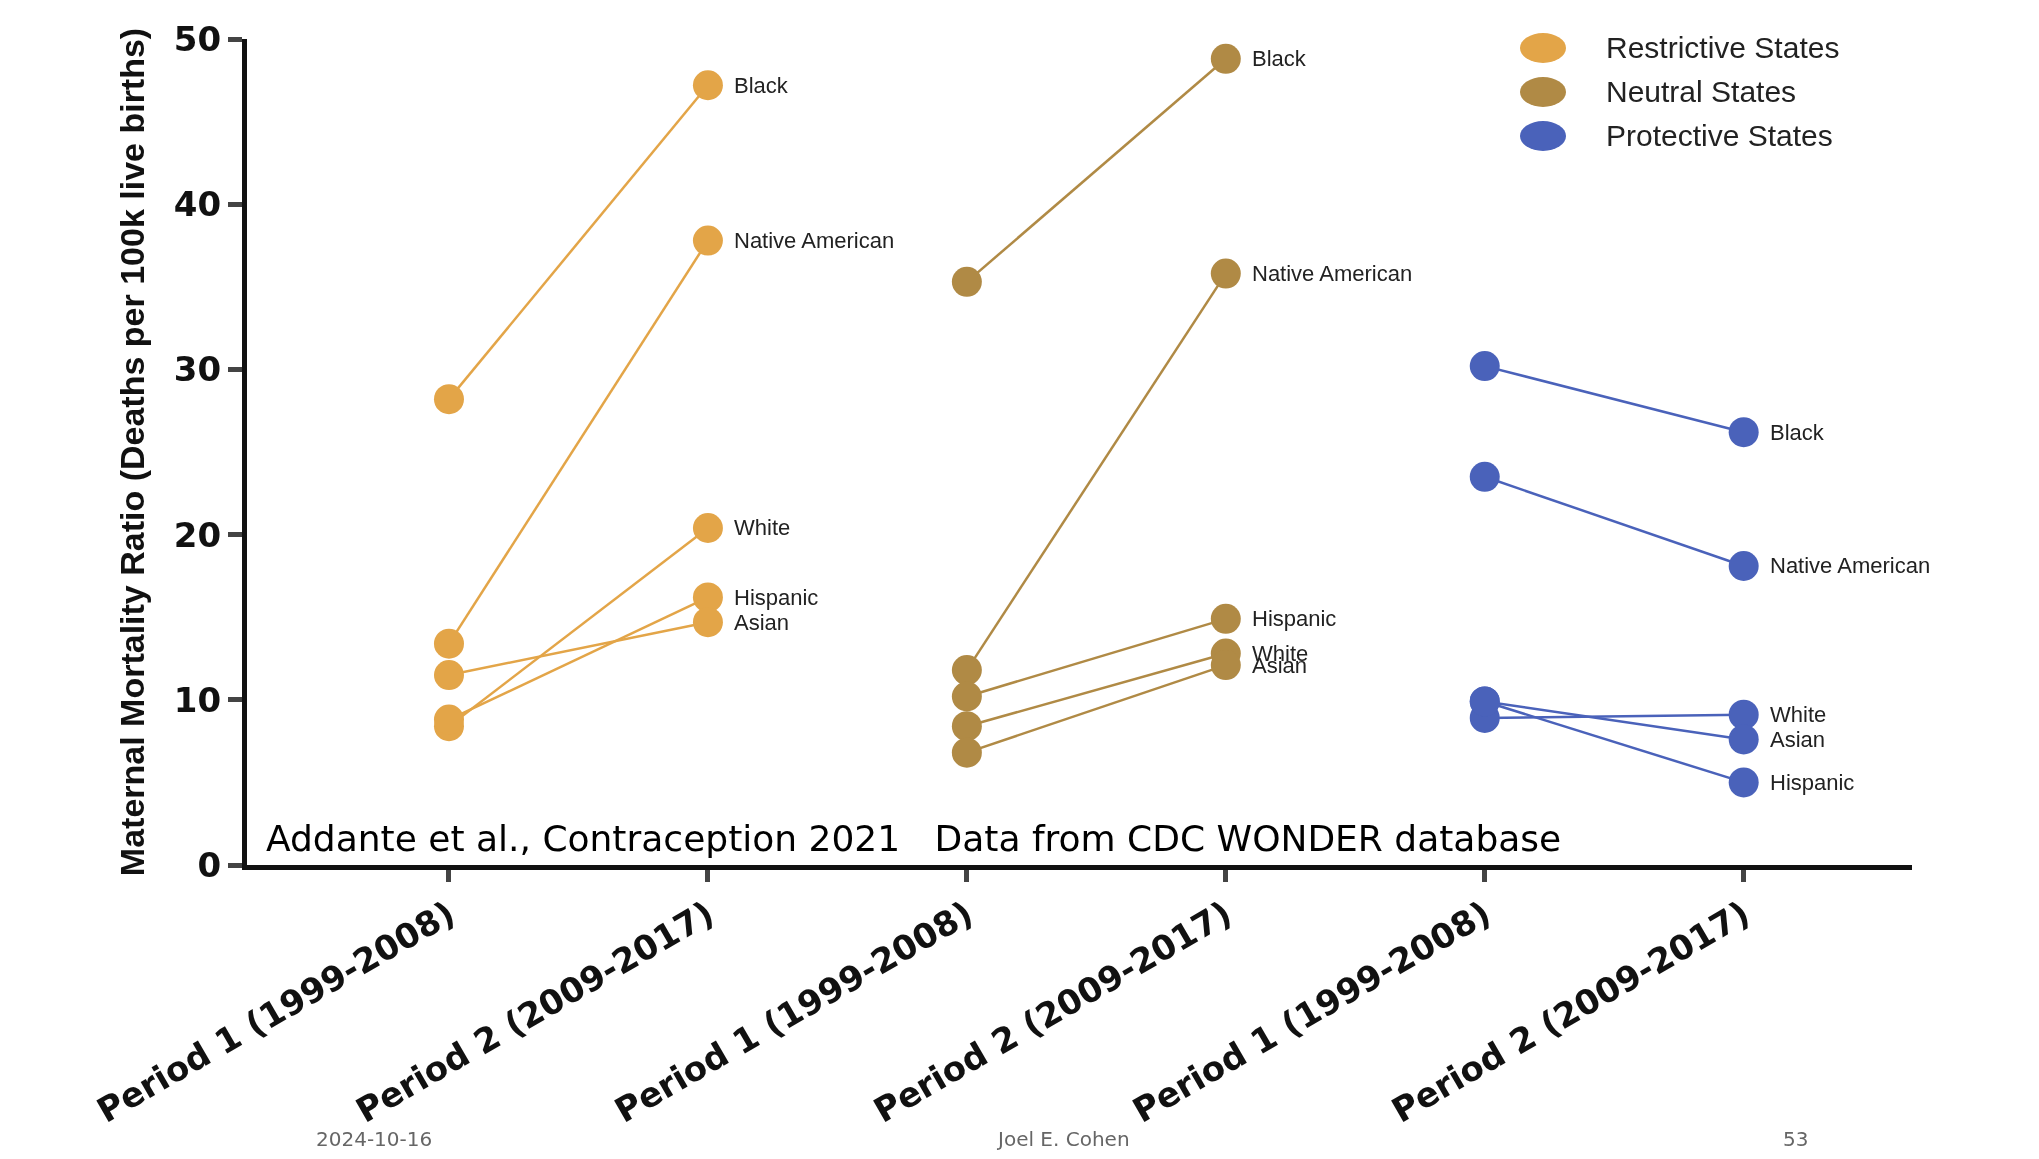 Image resolution: width=2039 pixels, height=1159 pixels. What do you see at coordinates (1063, 1139) in the screenshot?
I see `text: Joel E. Cohen` at bounding box center [1063, 1139].